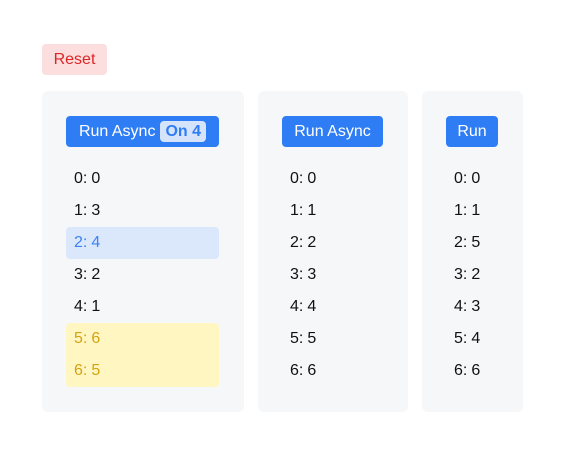 The width and height of the screenshot is (575, 466). I want to click on result-list: 0: 0 1: 1 2: 5 3: 2 4: 3 5: 4 6: 6, so click(472, 275).